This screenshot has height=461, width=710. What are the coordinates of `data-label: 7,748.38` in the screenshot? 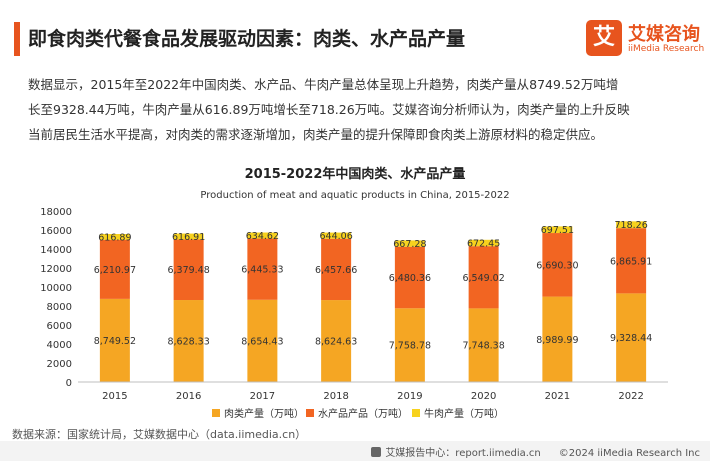 It's located at (483, 346).